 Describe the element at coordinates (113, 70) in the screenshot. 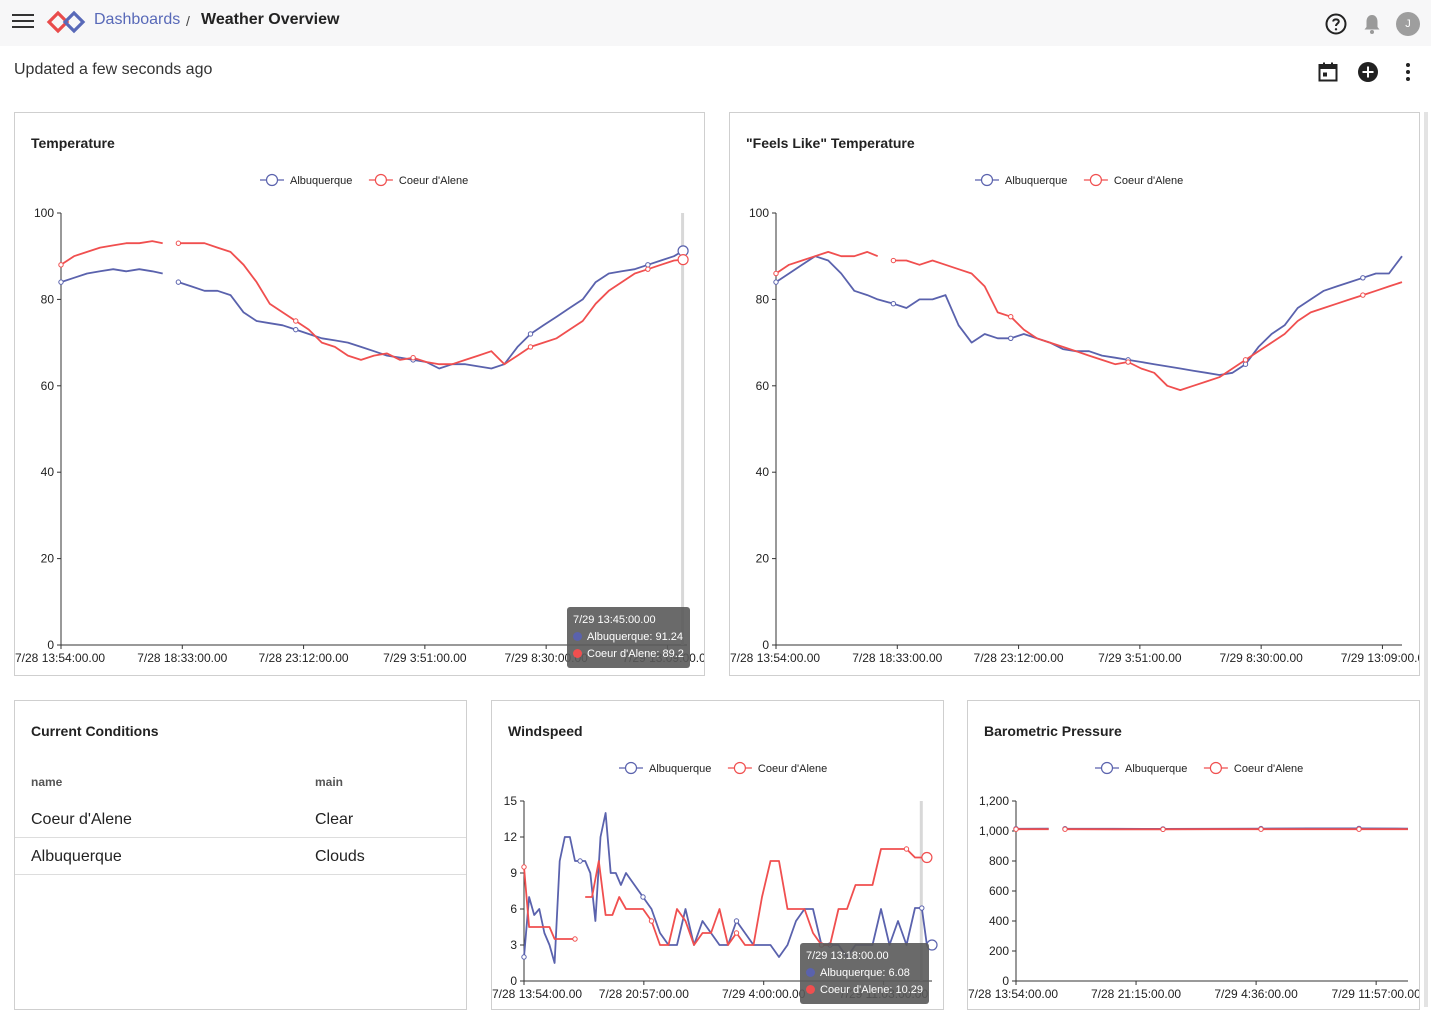

I see `updated-status: Updated a few seconds ago` at that location.